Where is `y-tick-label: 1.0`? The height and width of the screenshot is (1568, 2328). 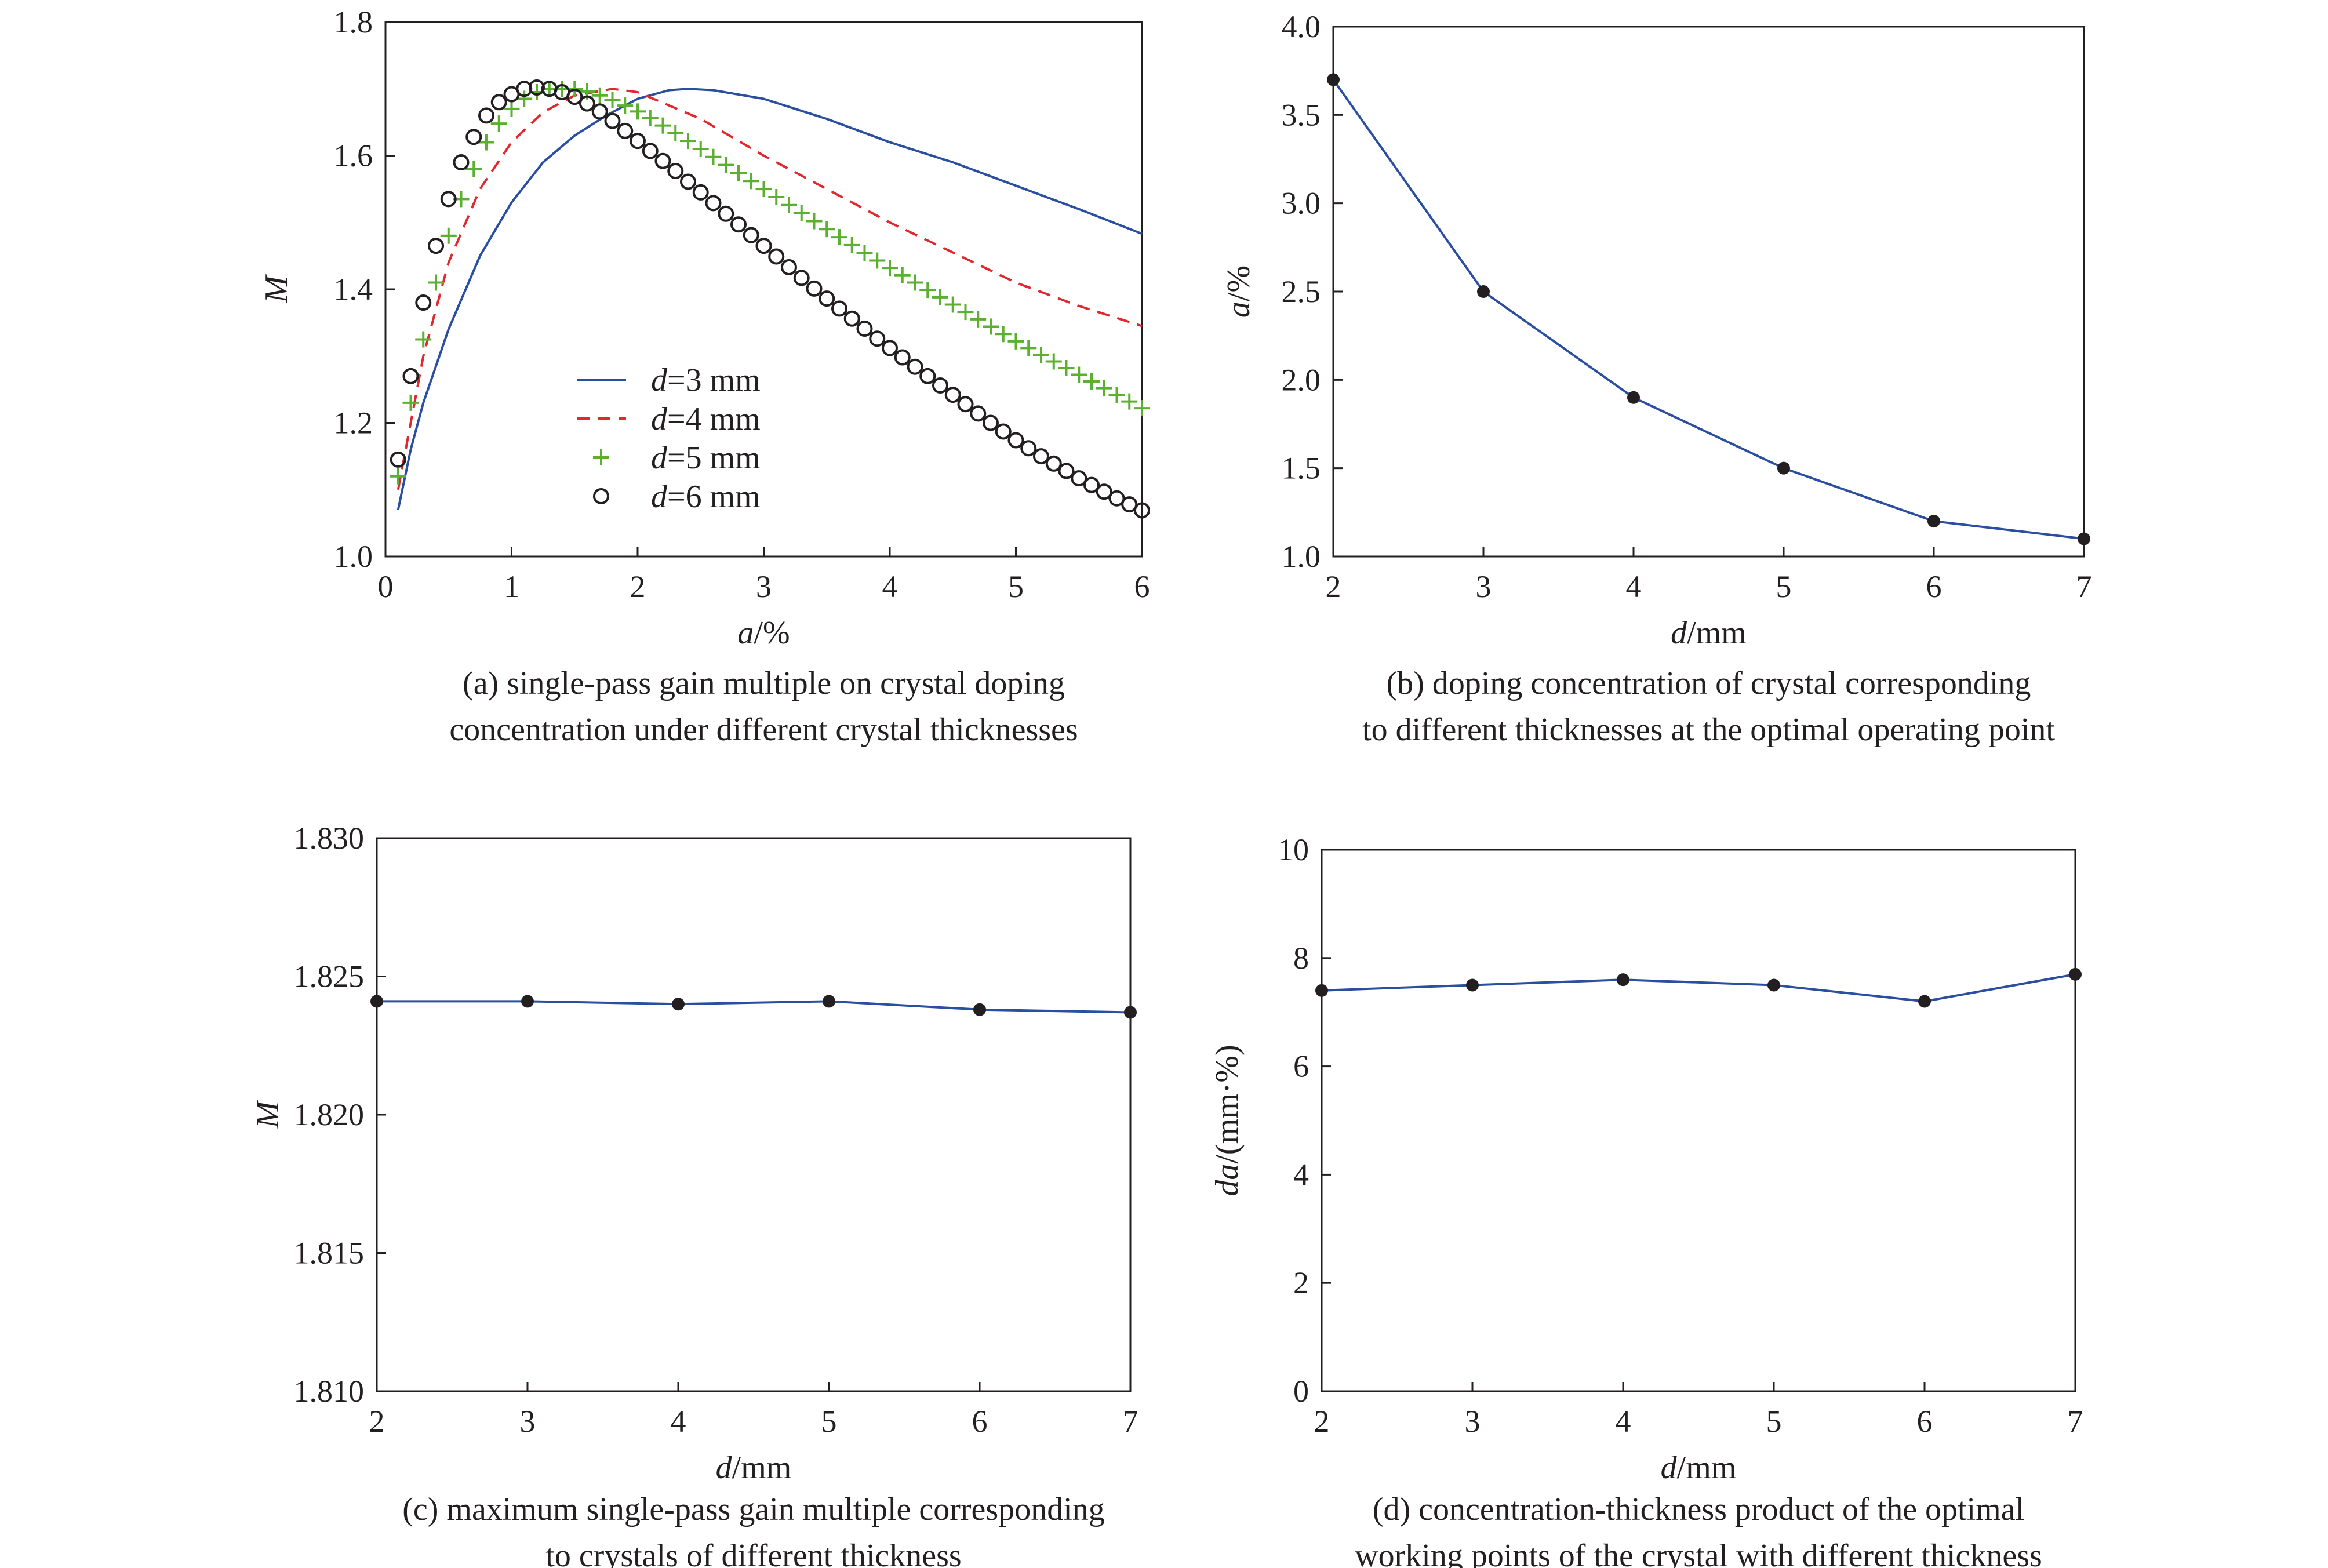
y-tick-label: 1.0 is located at coordinates (1301, 557).